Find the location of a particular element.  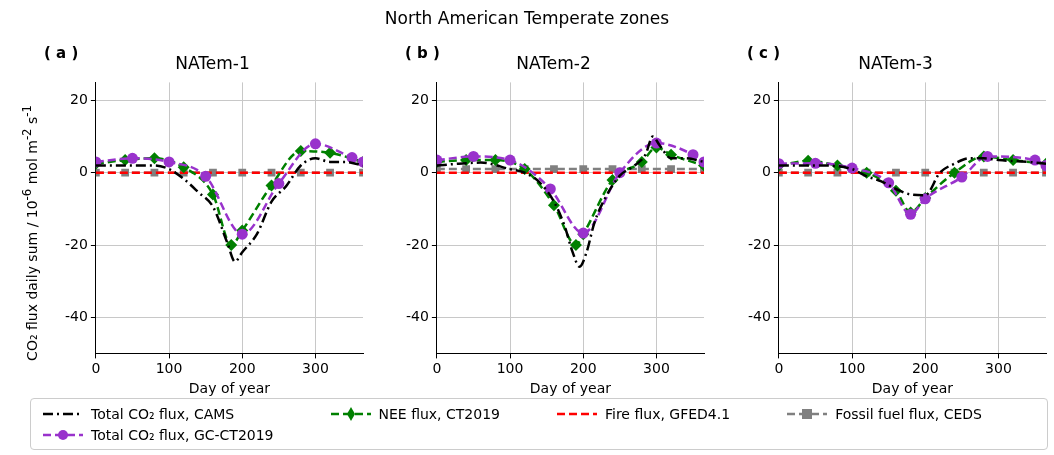

line-series is located at coordinates (570, 201).